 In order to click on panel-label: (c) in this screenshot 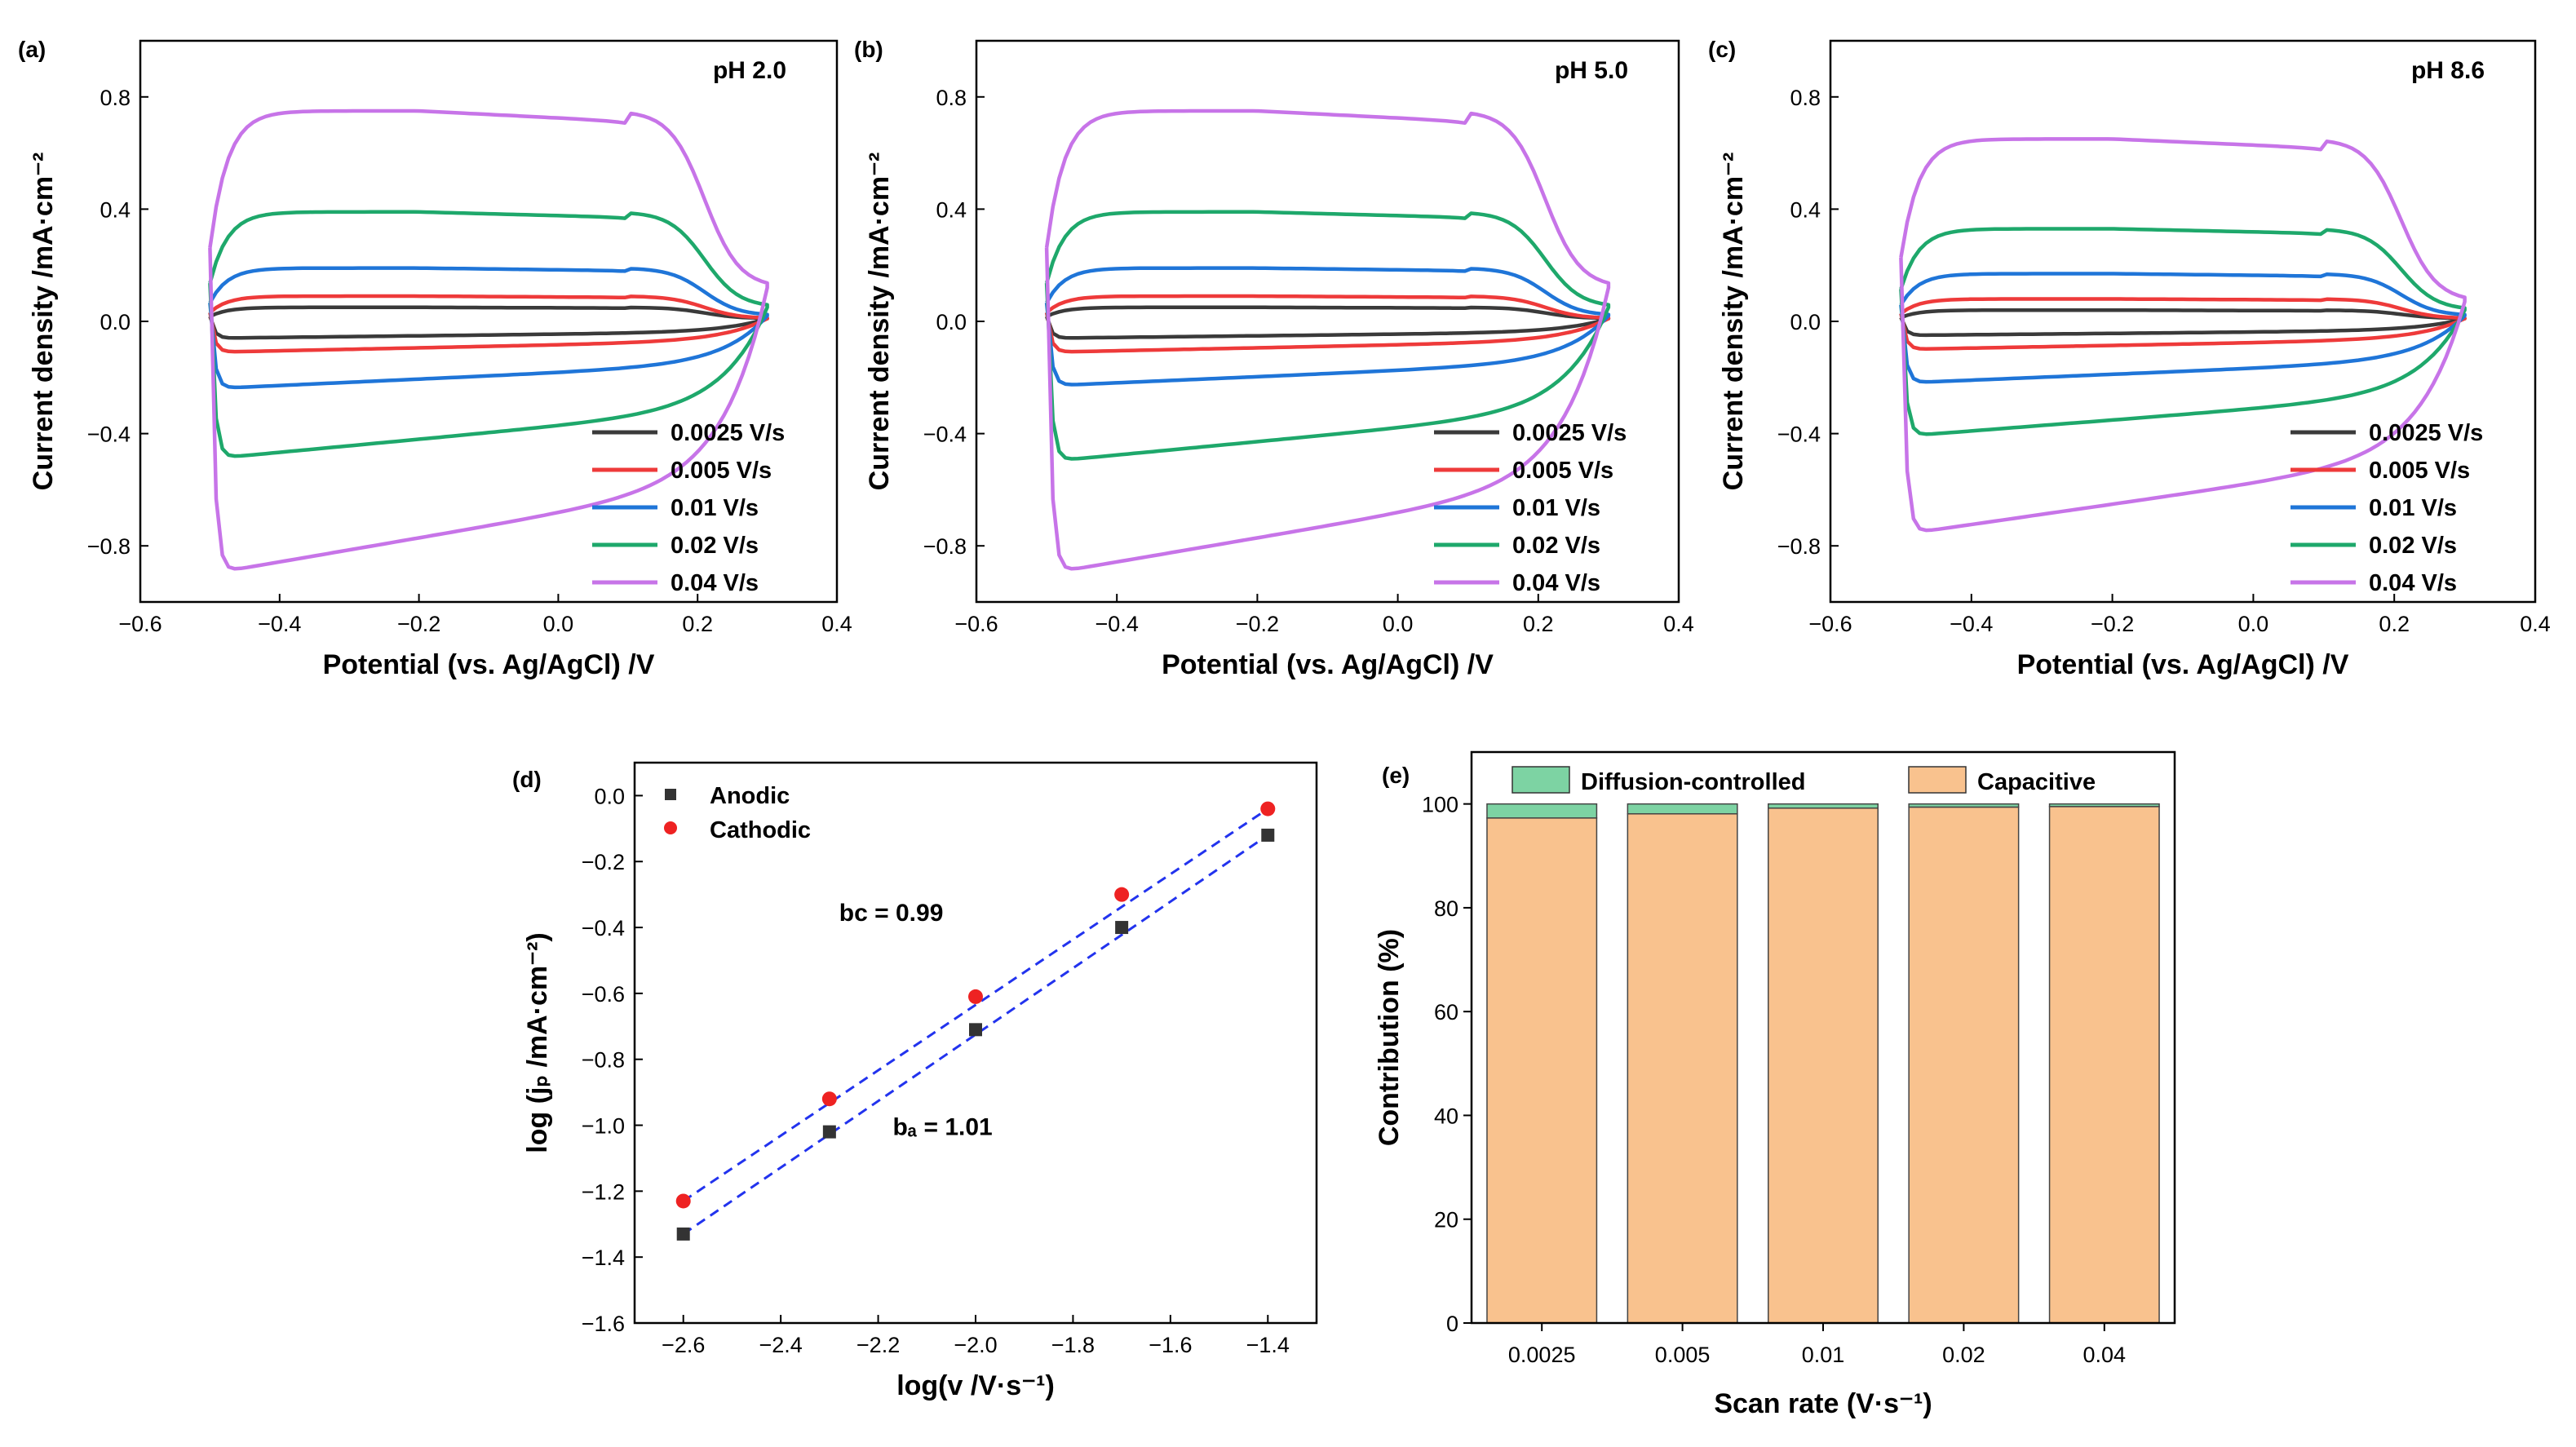, I will do `click(1722, 49)`.